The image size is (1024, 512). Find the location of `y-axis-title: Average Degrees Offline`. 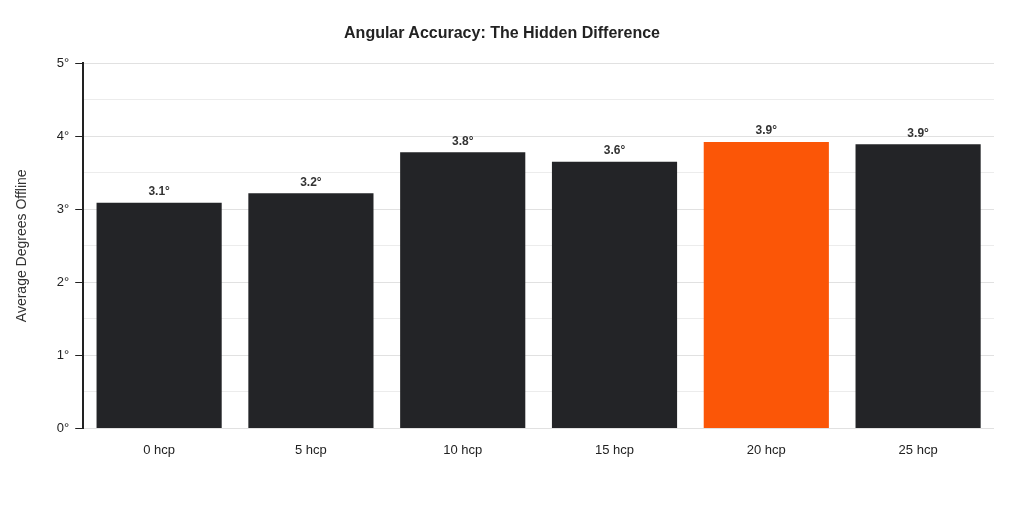

y-axis-title: Average Degrees Offline is located at coordinates (21, 246).